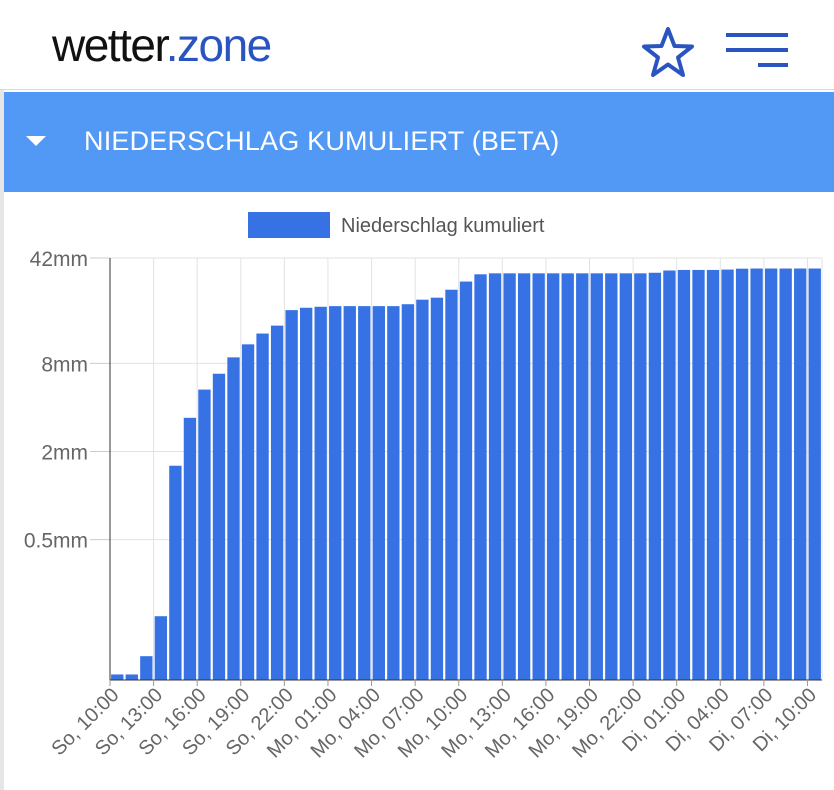 The height and width of the screenshot is (790, 834). What do you see at coordinates (289, 225) in the screenshot?
I see `legend-swatch` at bounding box center [289, 225].